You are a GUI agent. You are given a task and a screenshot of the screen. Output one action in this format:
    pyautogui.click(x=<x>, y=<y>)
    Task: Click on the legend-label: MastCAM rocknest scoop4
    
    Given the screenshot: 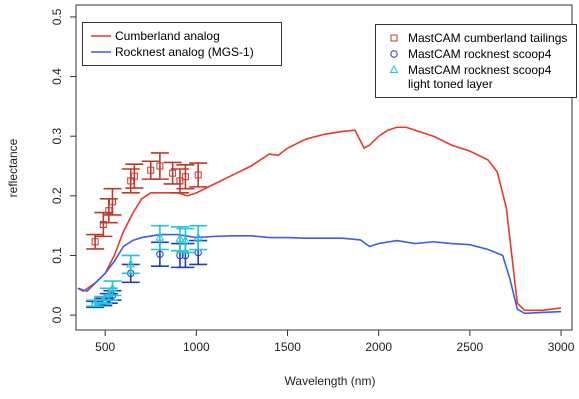 What is the action you would take?
    pyautogui.click(x=480, y=54)
    